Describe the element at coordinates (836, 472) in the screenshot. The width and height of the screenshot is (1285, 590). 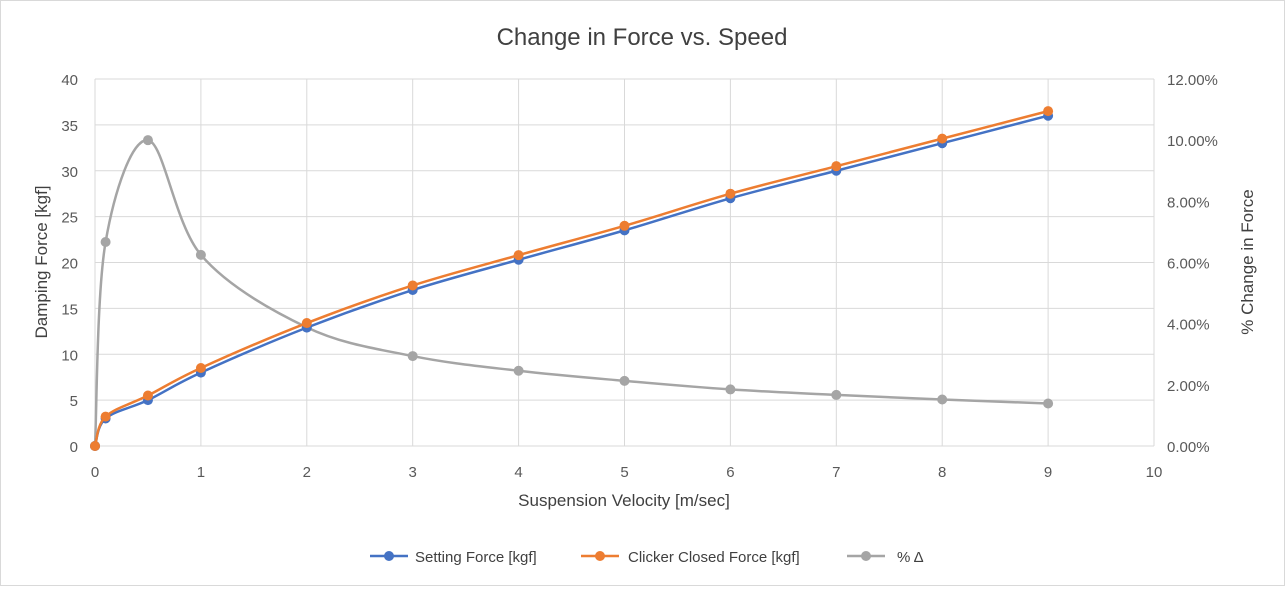
I see `x-tick-label: 7` at that location.